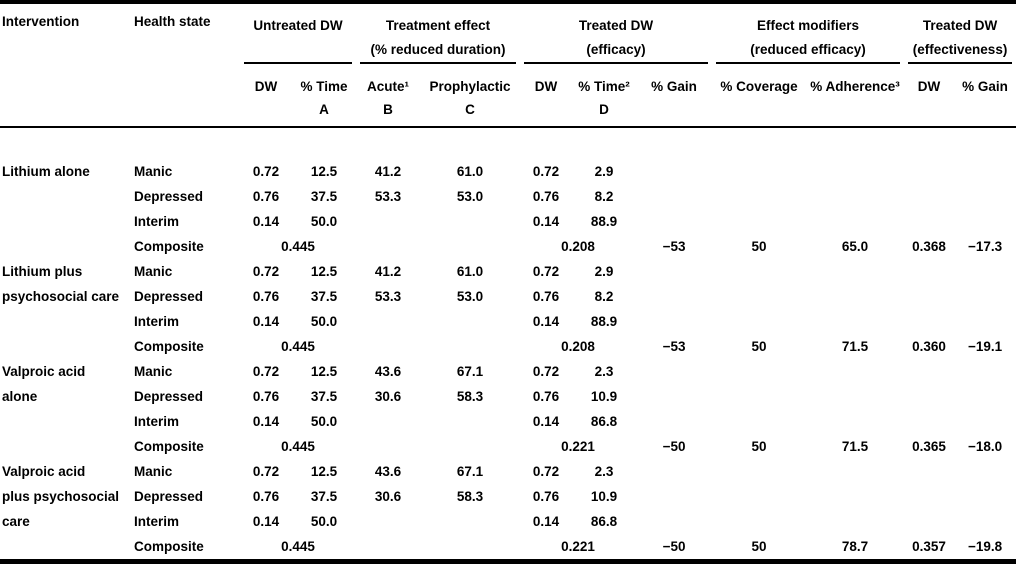 Image resolution: width=1016 pixels, height=567 pixels. Describe the element at coordinates (508, 548) in the screenshot. I see `table-row: Composite 0.445 0.221 −50 50 78.7 0.357 −19.8` at that location.